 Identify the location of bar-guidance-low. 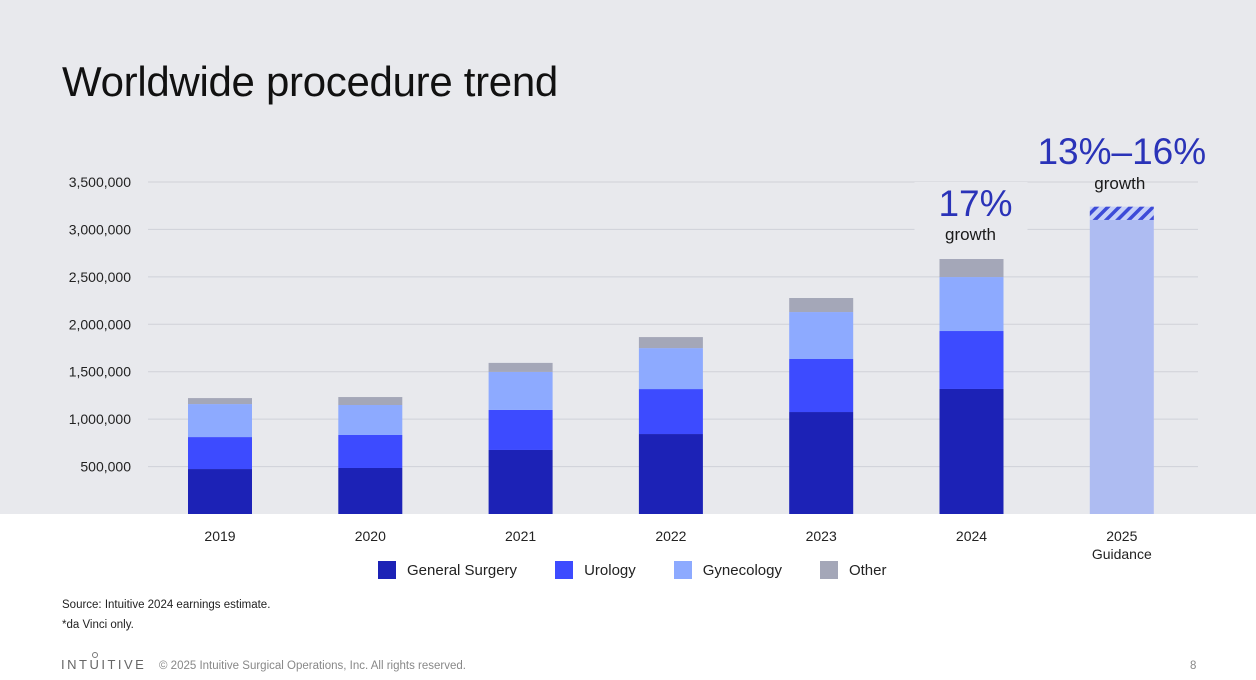
(1121, 366).